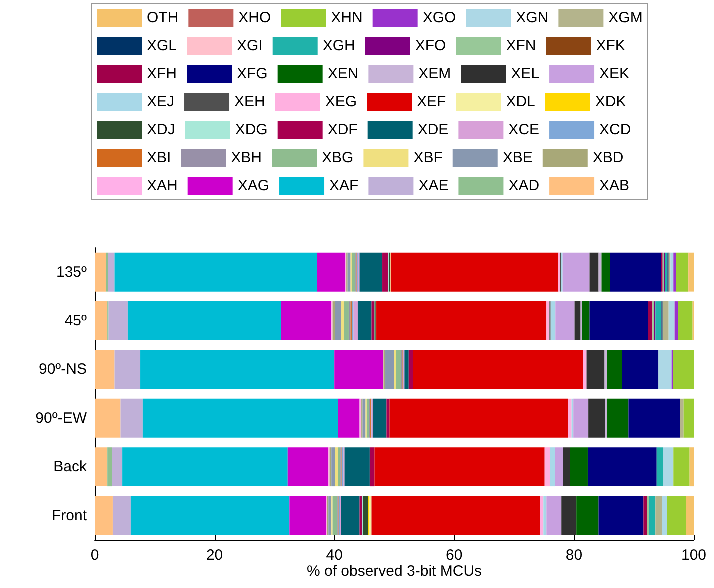 This screenshot has width=714, height=588. Describe the element at coordinates (250, 102) in the screenshot. I see `legend-label: XEH` at that location.